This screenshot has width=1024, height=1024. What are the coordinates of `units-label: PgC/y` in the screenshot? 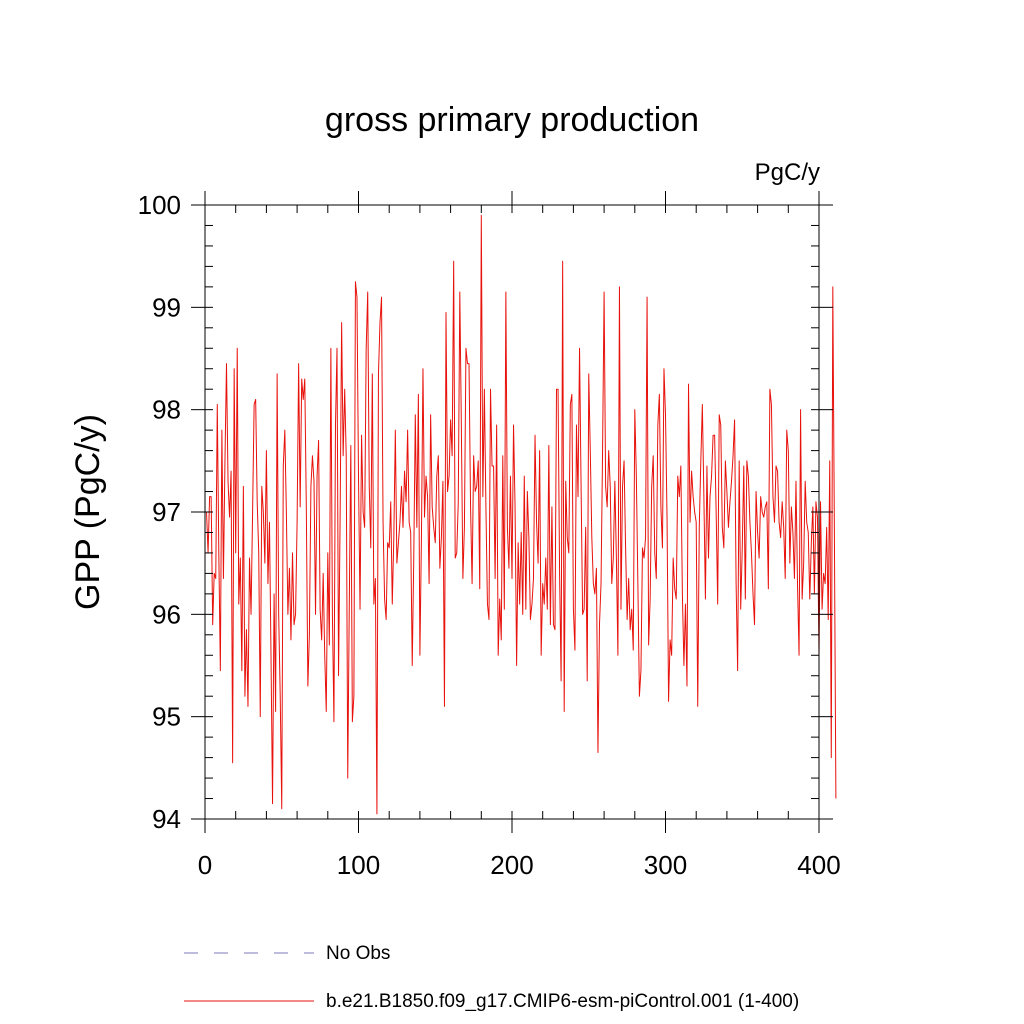 It's located at (787, 172).